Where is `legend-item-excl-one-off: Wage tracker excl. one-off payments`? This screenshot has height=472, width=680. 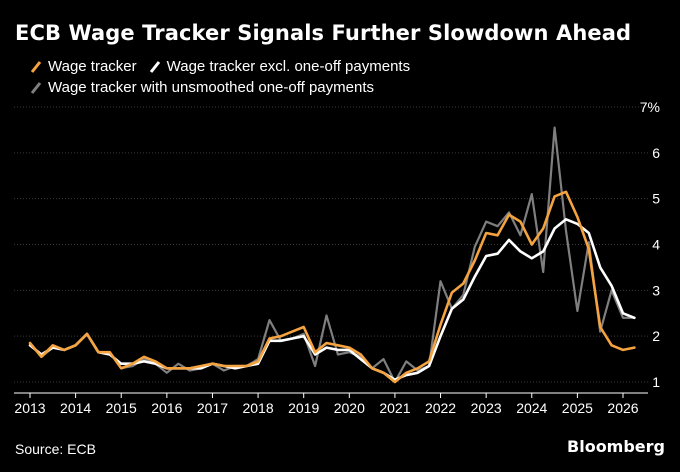
legend-item-excl-one-off: Wage tracker excl. one-off payments is located at coordinates (279, 66).